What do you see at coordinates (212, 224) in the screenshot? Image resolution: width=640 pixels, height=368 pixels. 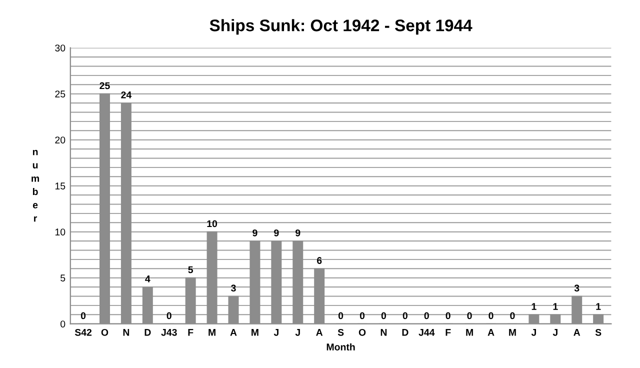 I see `data-label: 10` at bounding box center [212, 224].